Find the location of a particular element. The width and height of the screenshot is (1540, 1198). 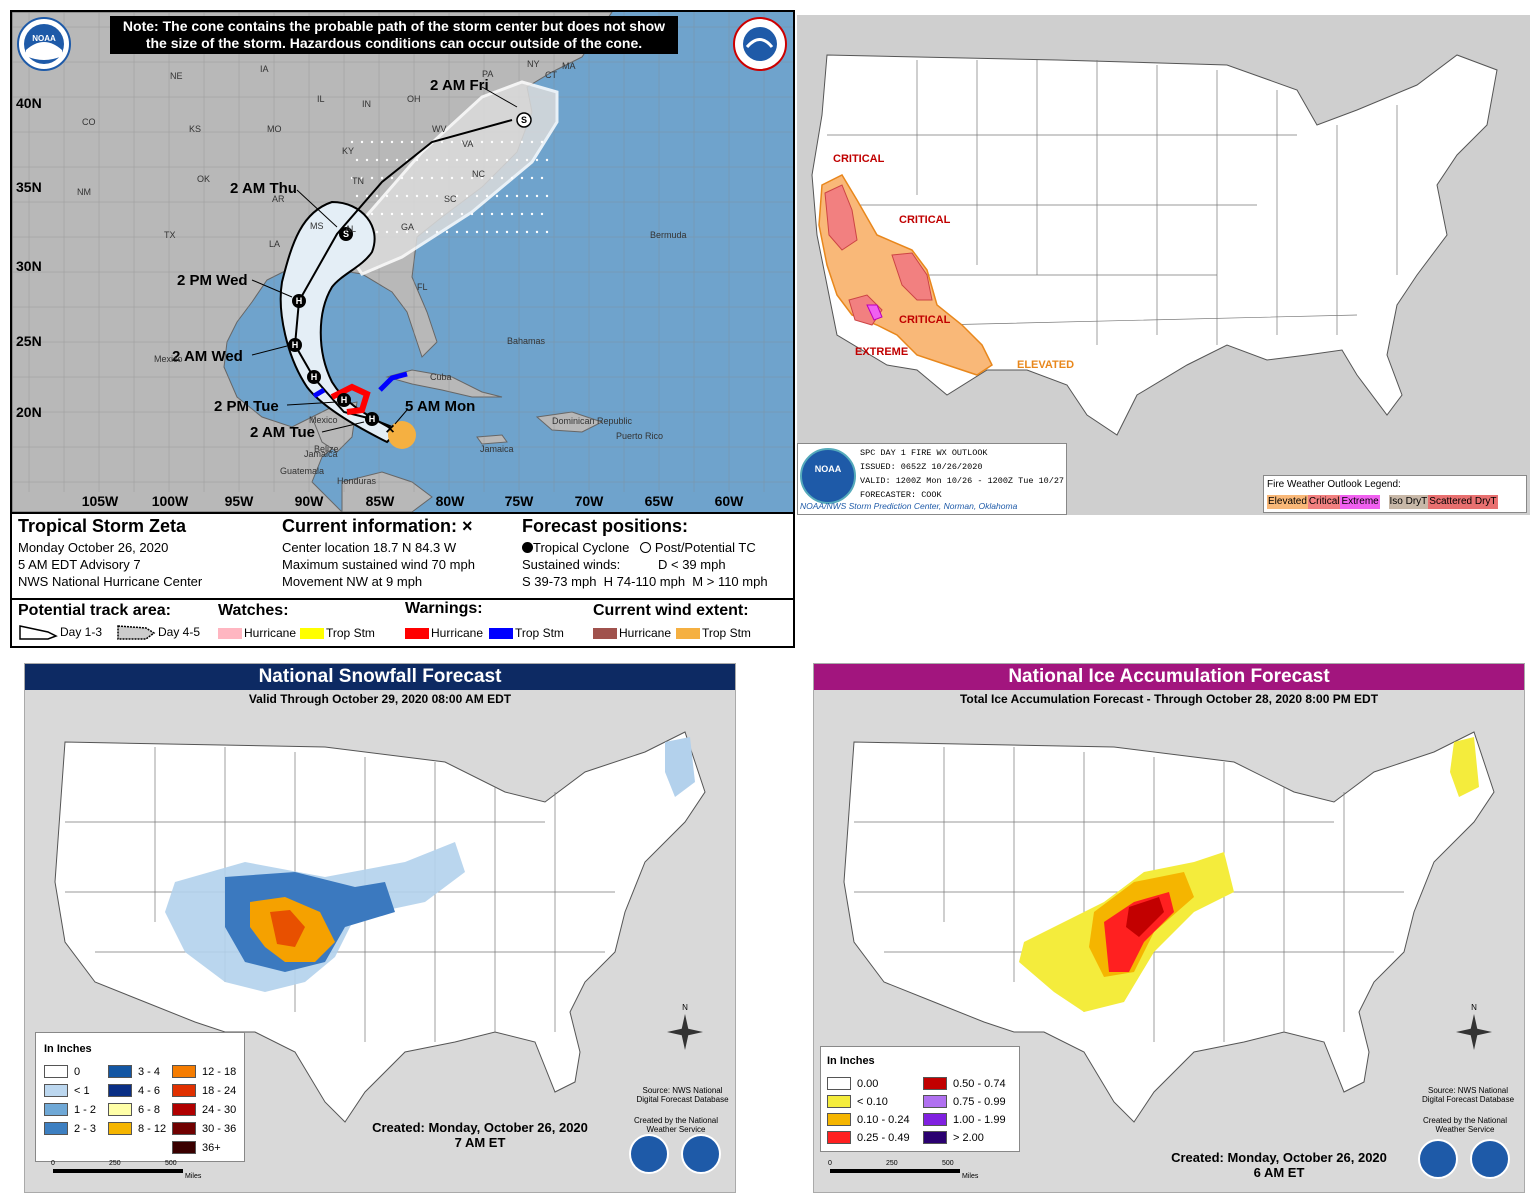

current-wind-extent is located at coordinates (402, 435).